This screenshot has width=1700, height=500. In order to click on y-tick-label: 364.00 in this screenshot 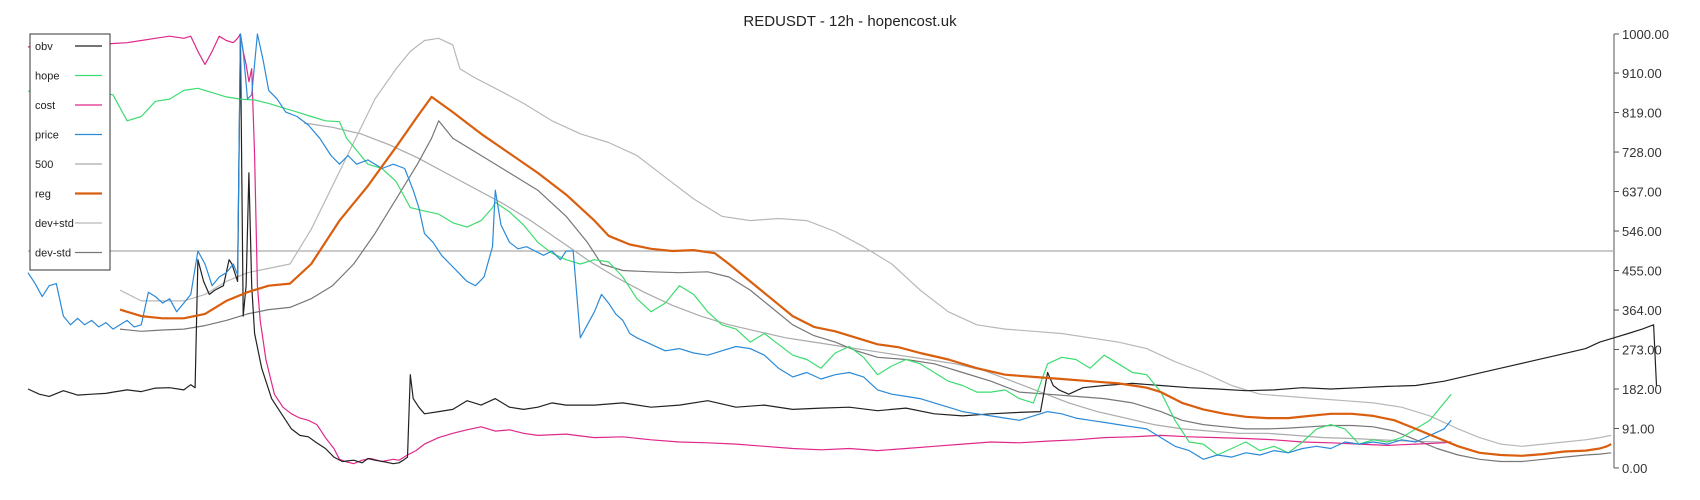, I will do `click(1642, 310)`.